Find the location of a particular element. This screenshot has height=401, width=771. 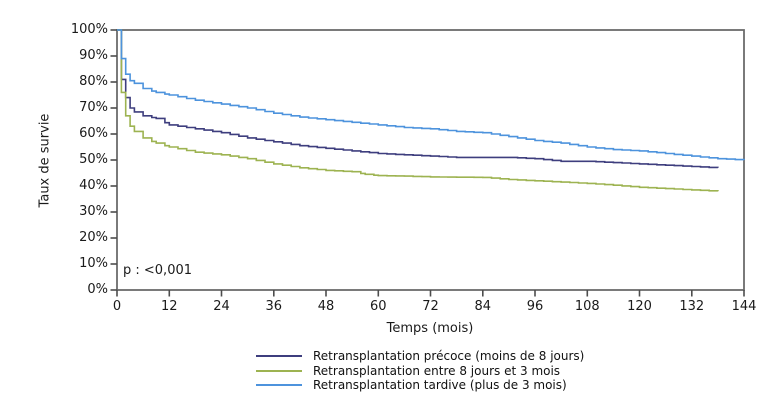

y-tick-label: 10% is located at coordinates (93, 263).